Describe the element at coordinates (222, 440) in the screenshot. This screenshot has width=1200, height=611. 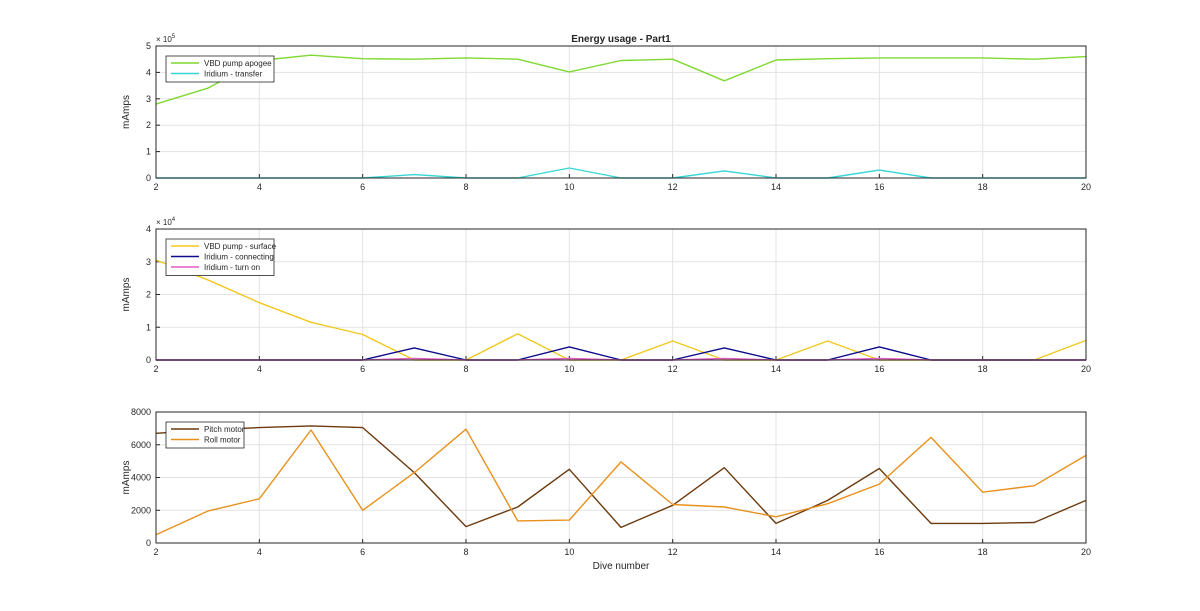
I see `legend-entry-label: Roll motor` at that location.